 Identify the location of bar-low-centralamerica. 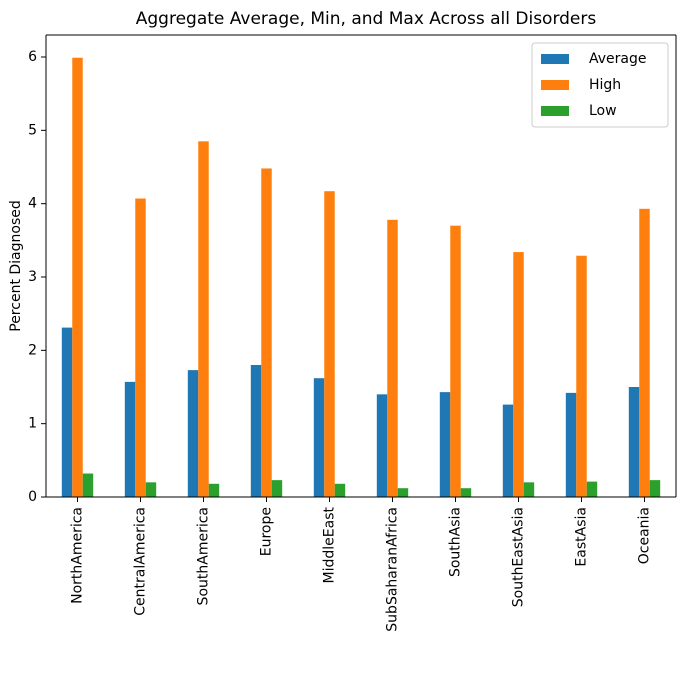
(151, 489).